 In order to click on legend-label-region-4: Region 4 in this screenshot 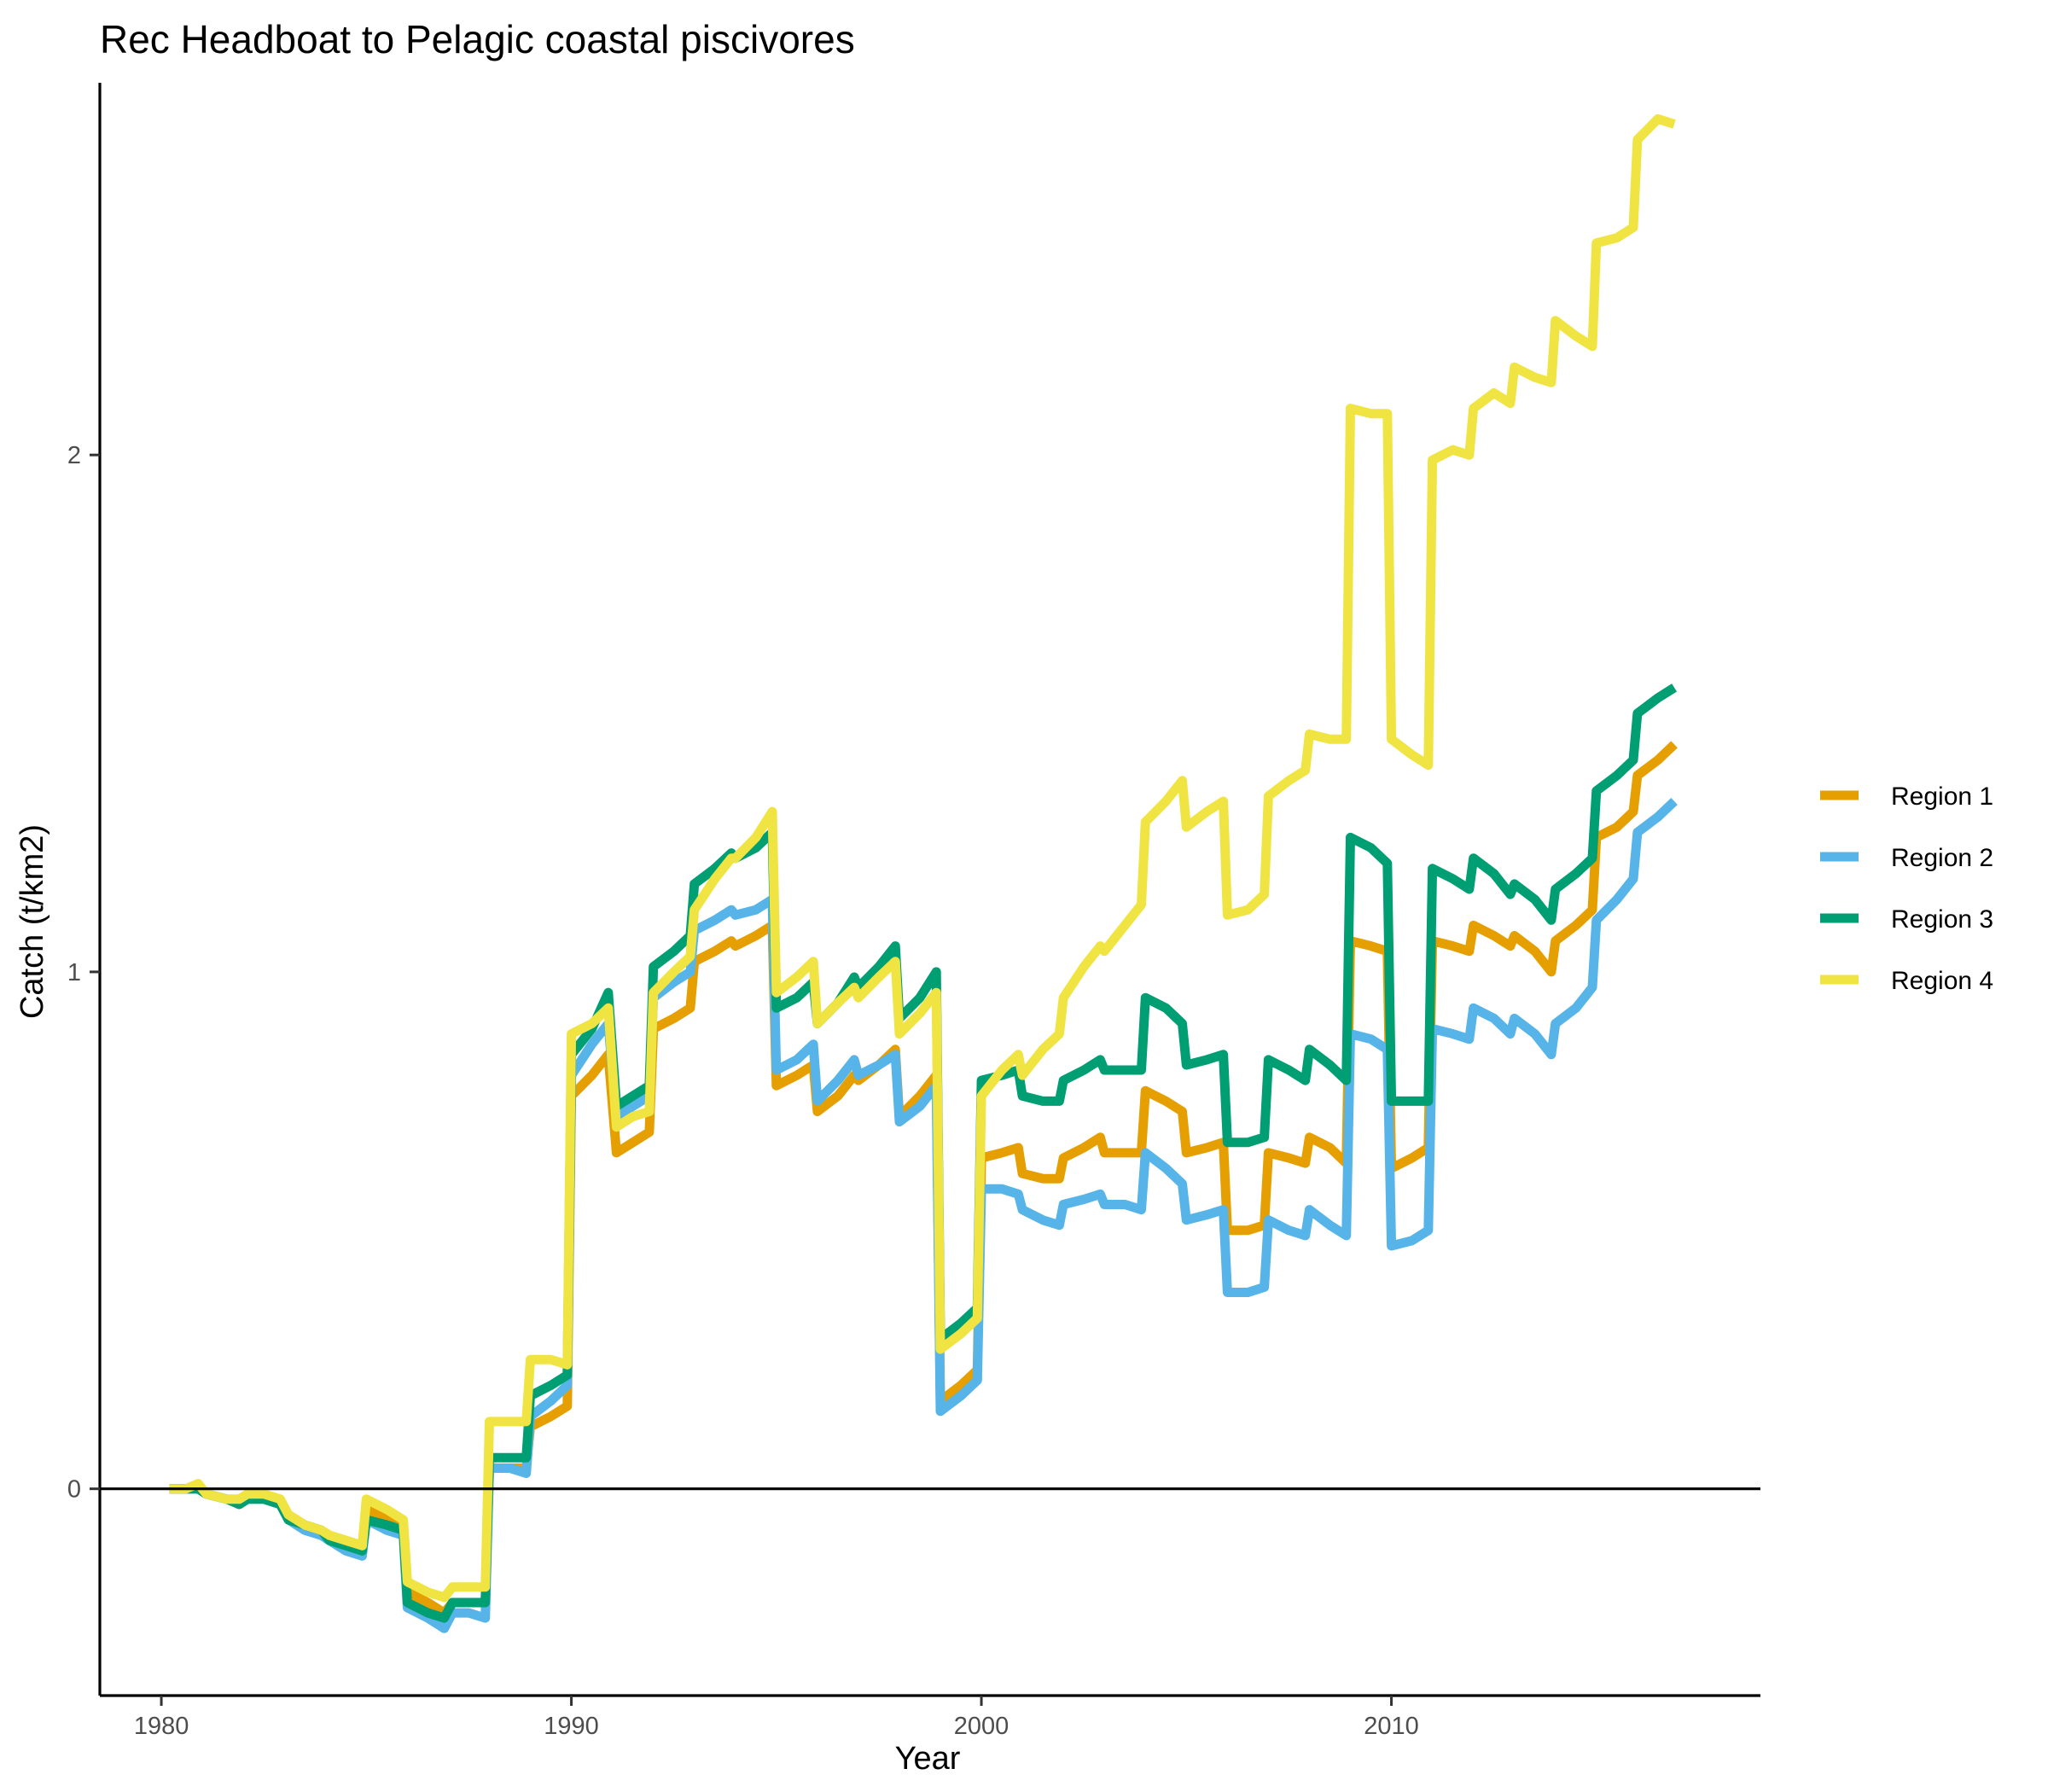, I will do `click(1942, 981)`.